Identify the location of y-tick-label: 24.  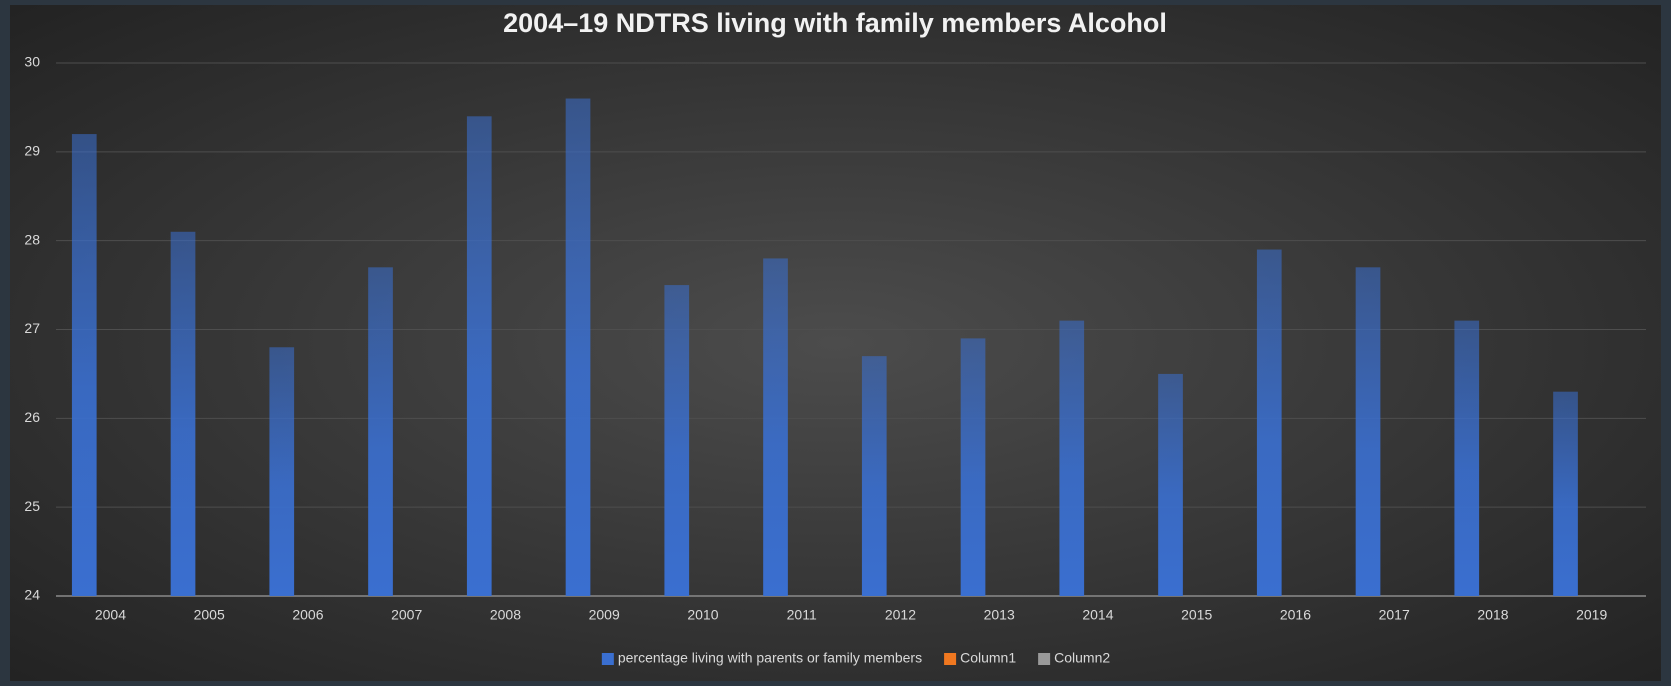
(32, 595).